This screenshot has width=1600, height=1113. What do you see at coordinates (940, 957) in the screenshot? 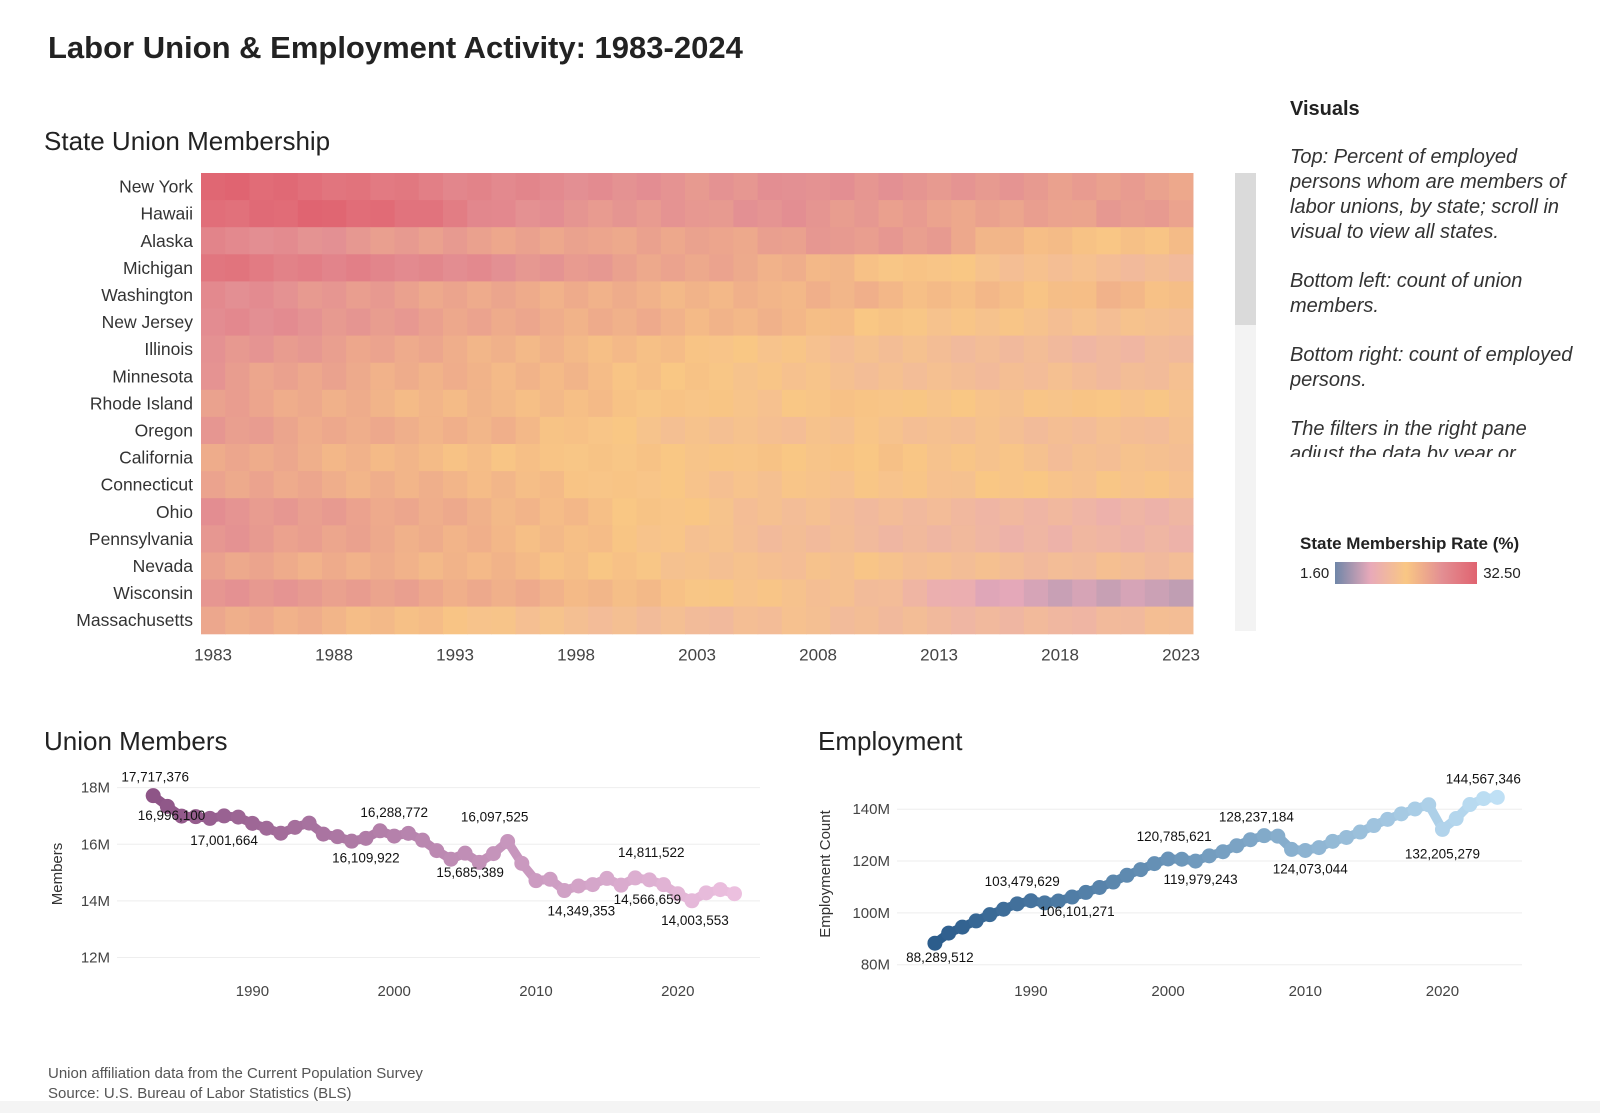
I see `data-label: 88,289,512` at bounding box center [940, 957].